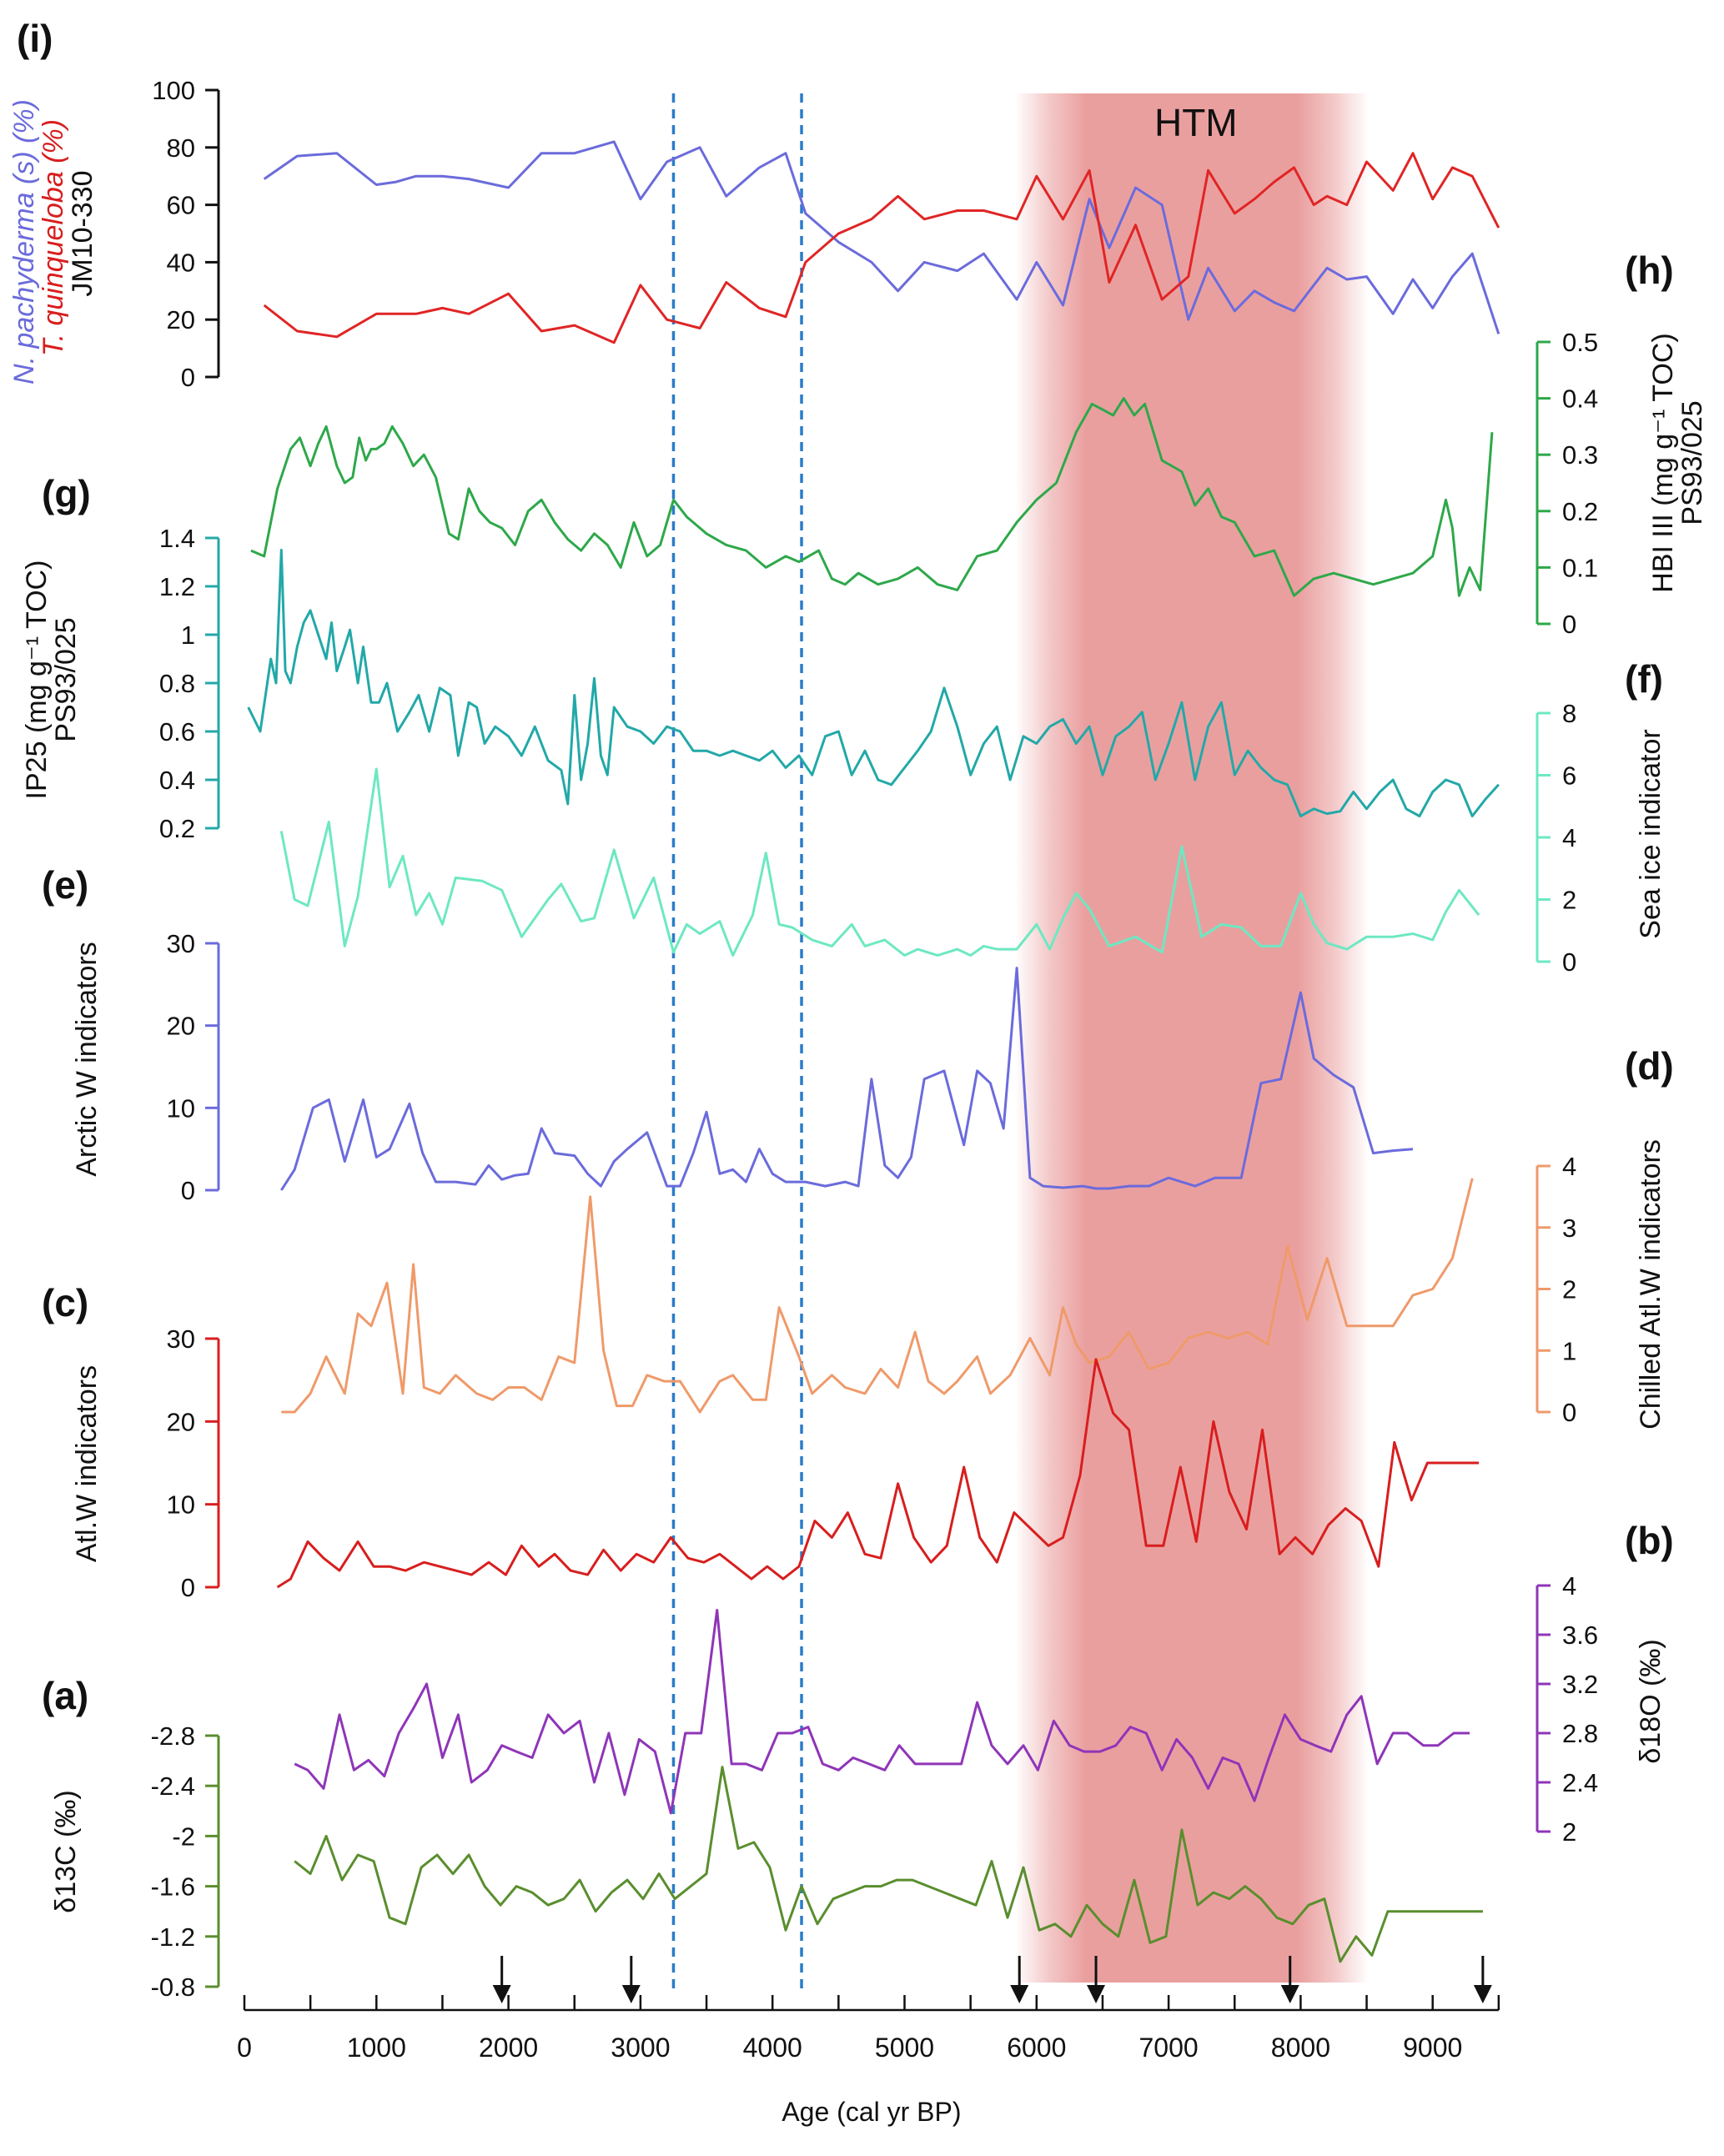 The image size is (1724, 2156). Describe the element at coordinates (65, 885) in the screenshot. I see `panel-label-e: (e)` at that location.